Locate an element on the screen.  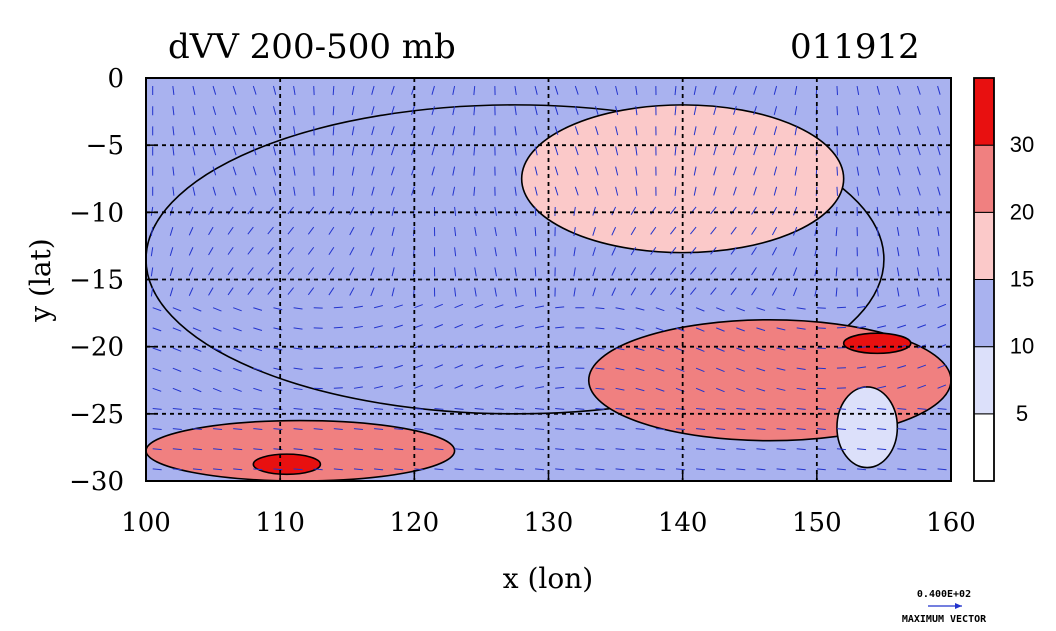
colorbar-segment is located at coordinates (984, 245).